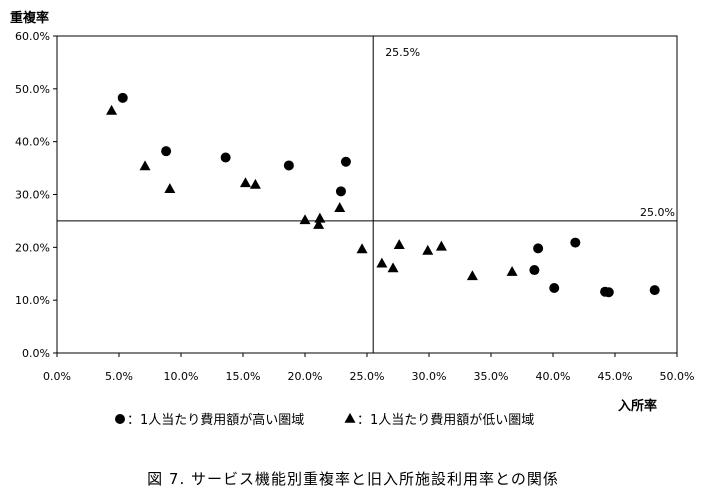  I want to click on x-tick-label: 5.0%, so click(119, 376).